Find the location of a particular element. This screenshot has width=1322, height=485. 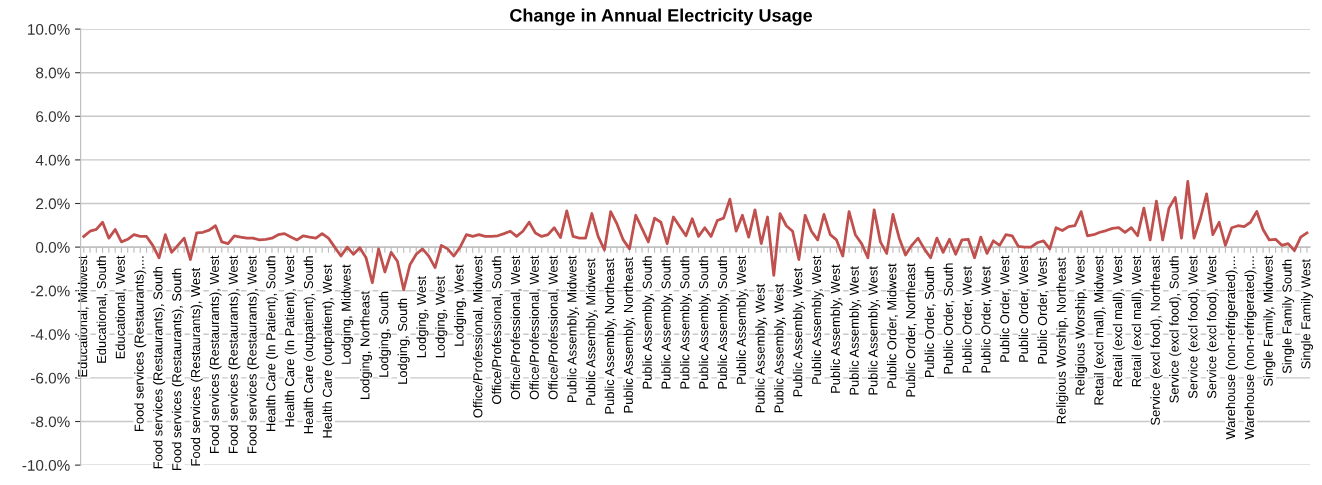

y-tick-label: -2.0% is located at coordinates (50, 291).